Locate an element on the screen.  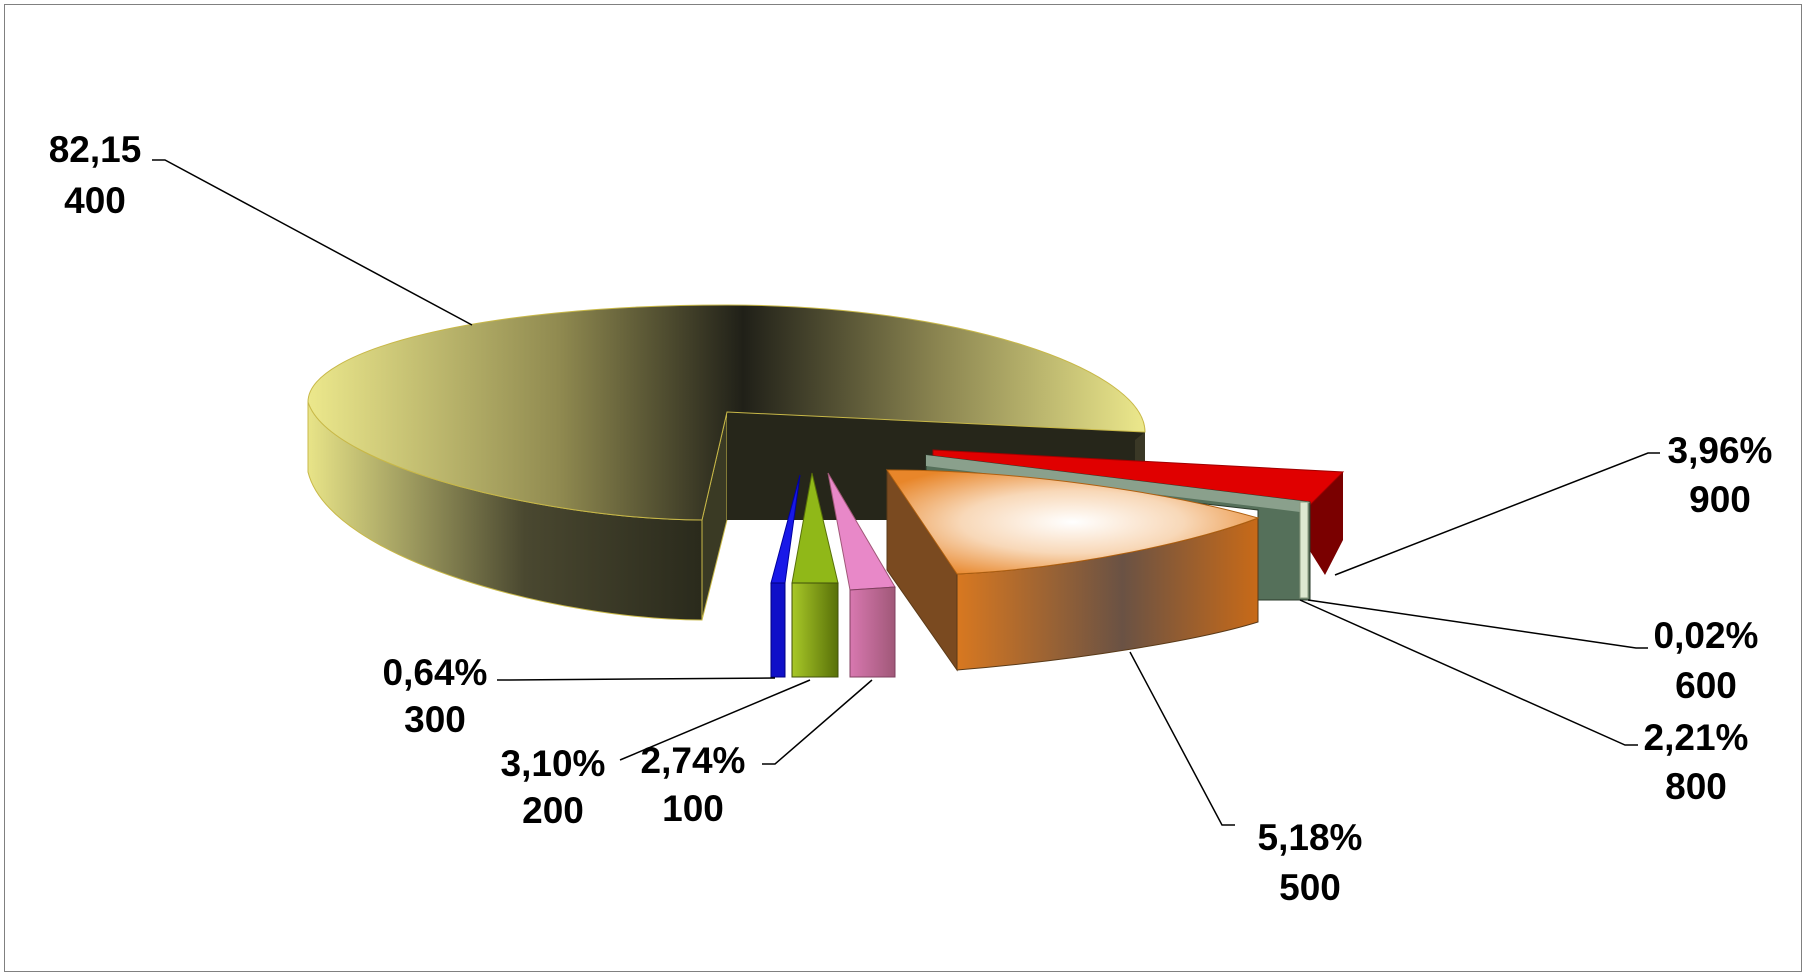
data-label-400-percent: 82,15 is located at coordinates (95, 149).